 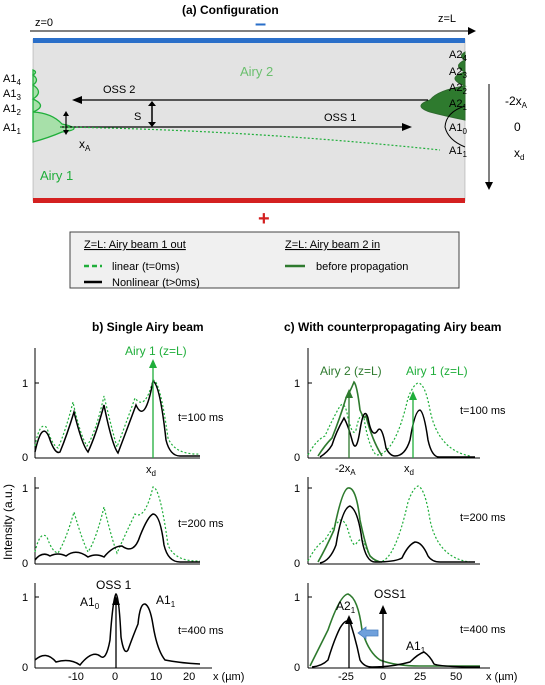 I want to click on z0-label: z=0, so click(x=44, y=23).